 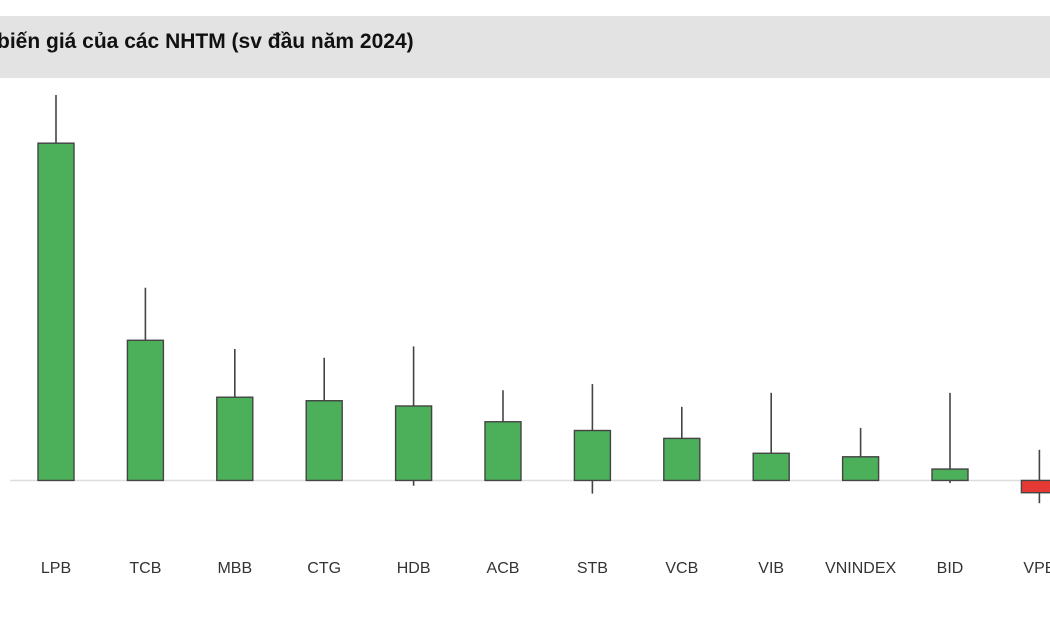 What do you see at coordinates (56, 568) in the screenshot?
I see `x-label-lpb: LPB` at bounding box center [56, 568].